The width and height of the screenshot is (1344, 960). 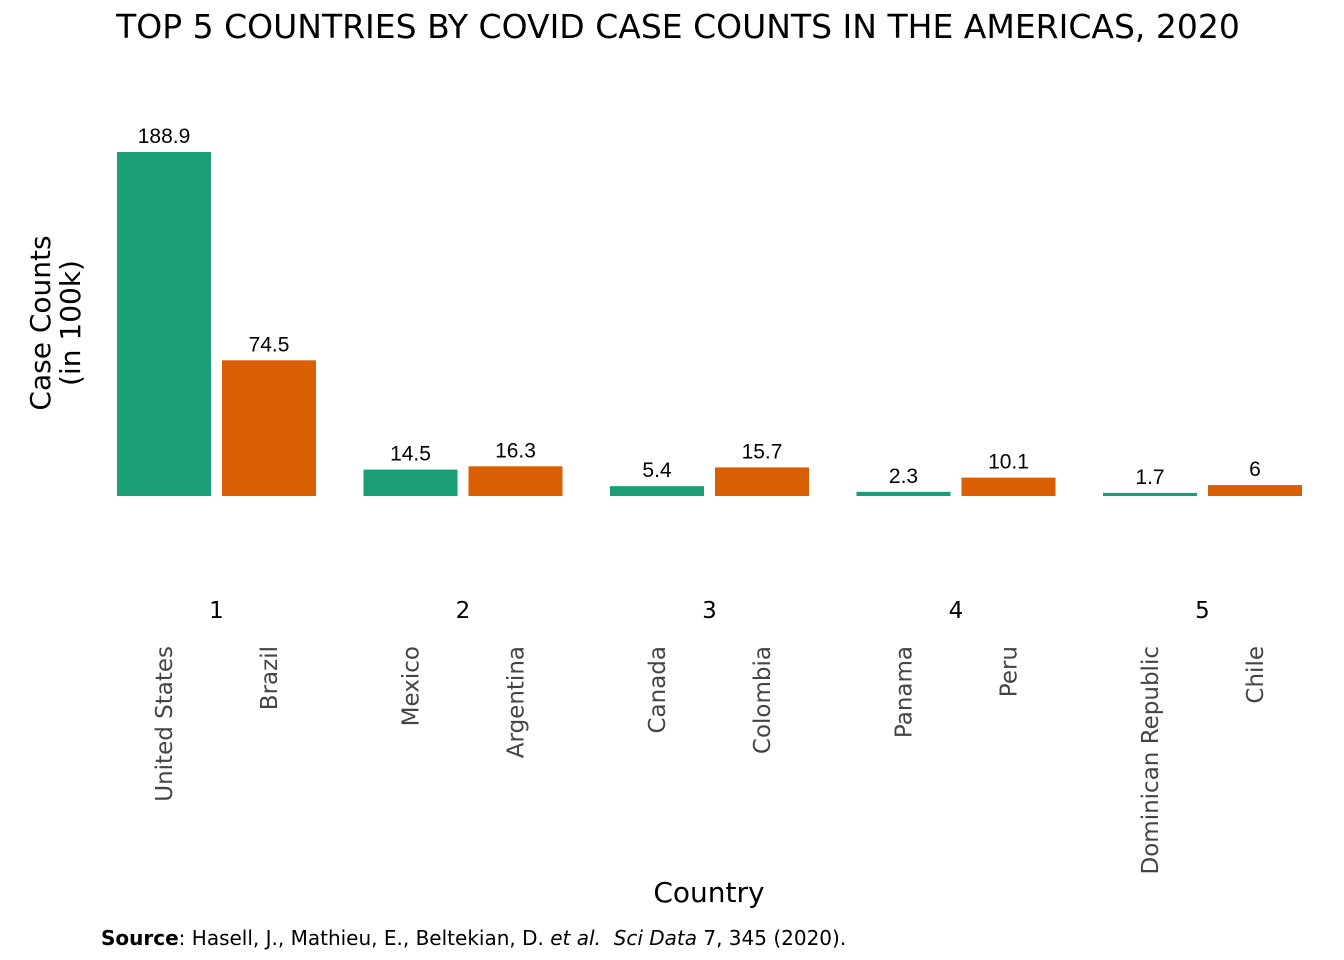 What do you see at coordinates (270, 678) in the screenshot?
I see `country-label-brazil: Brazil` at bounding box center [270, 678].